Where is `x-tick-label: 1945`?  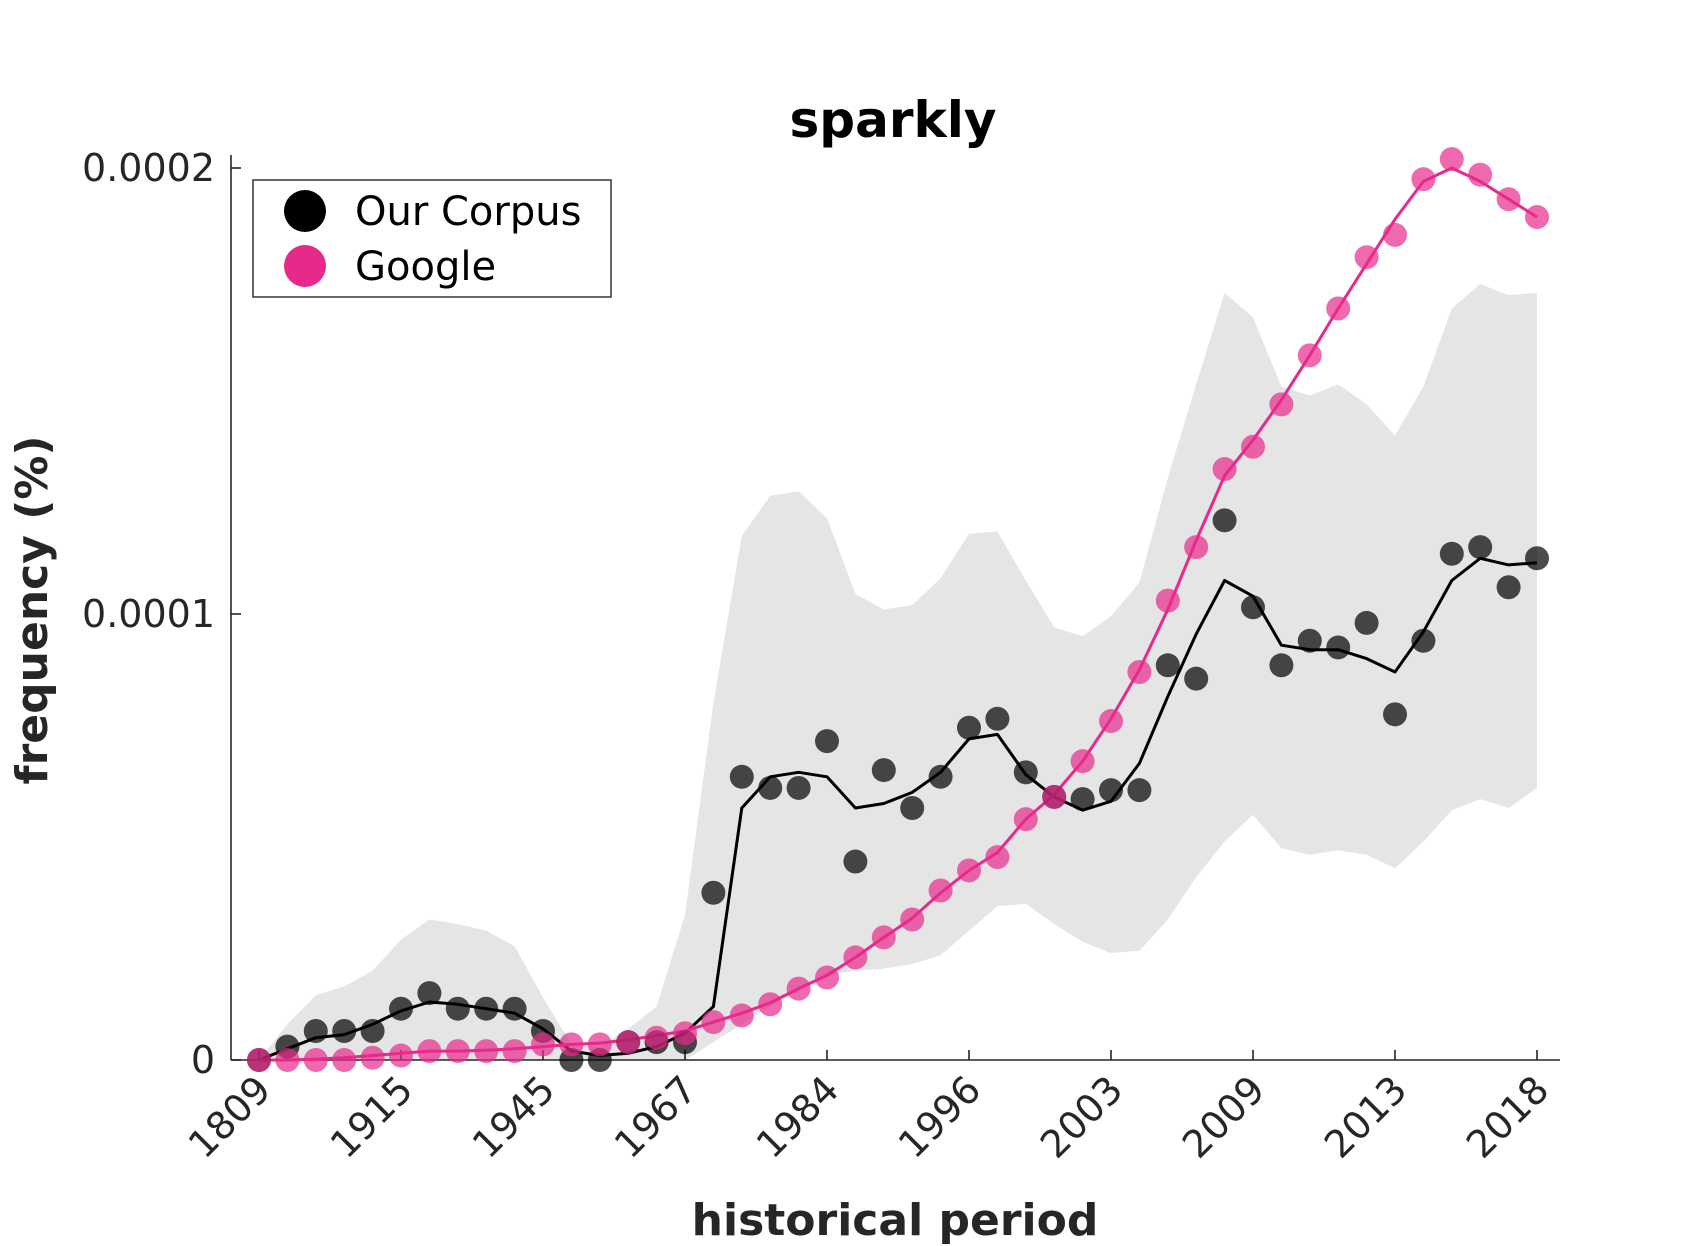
x-tick-label: 1945 is located at coordinates (514, 1117).